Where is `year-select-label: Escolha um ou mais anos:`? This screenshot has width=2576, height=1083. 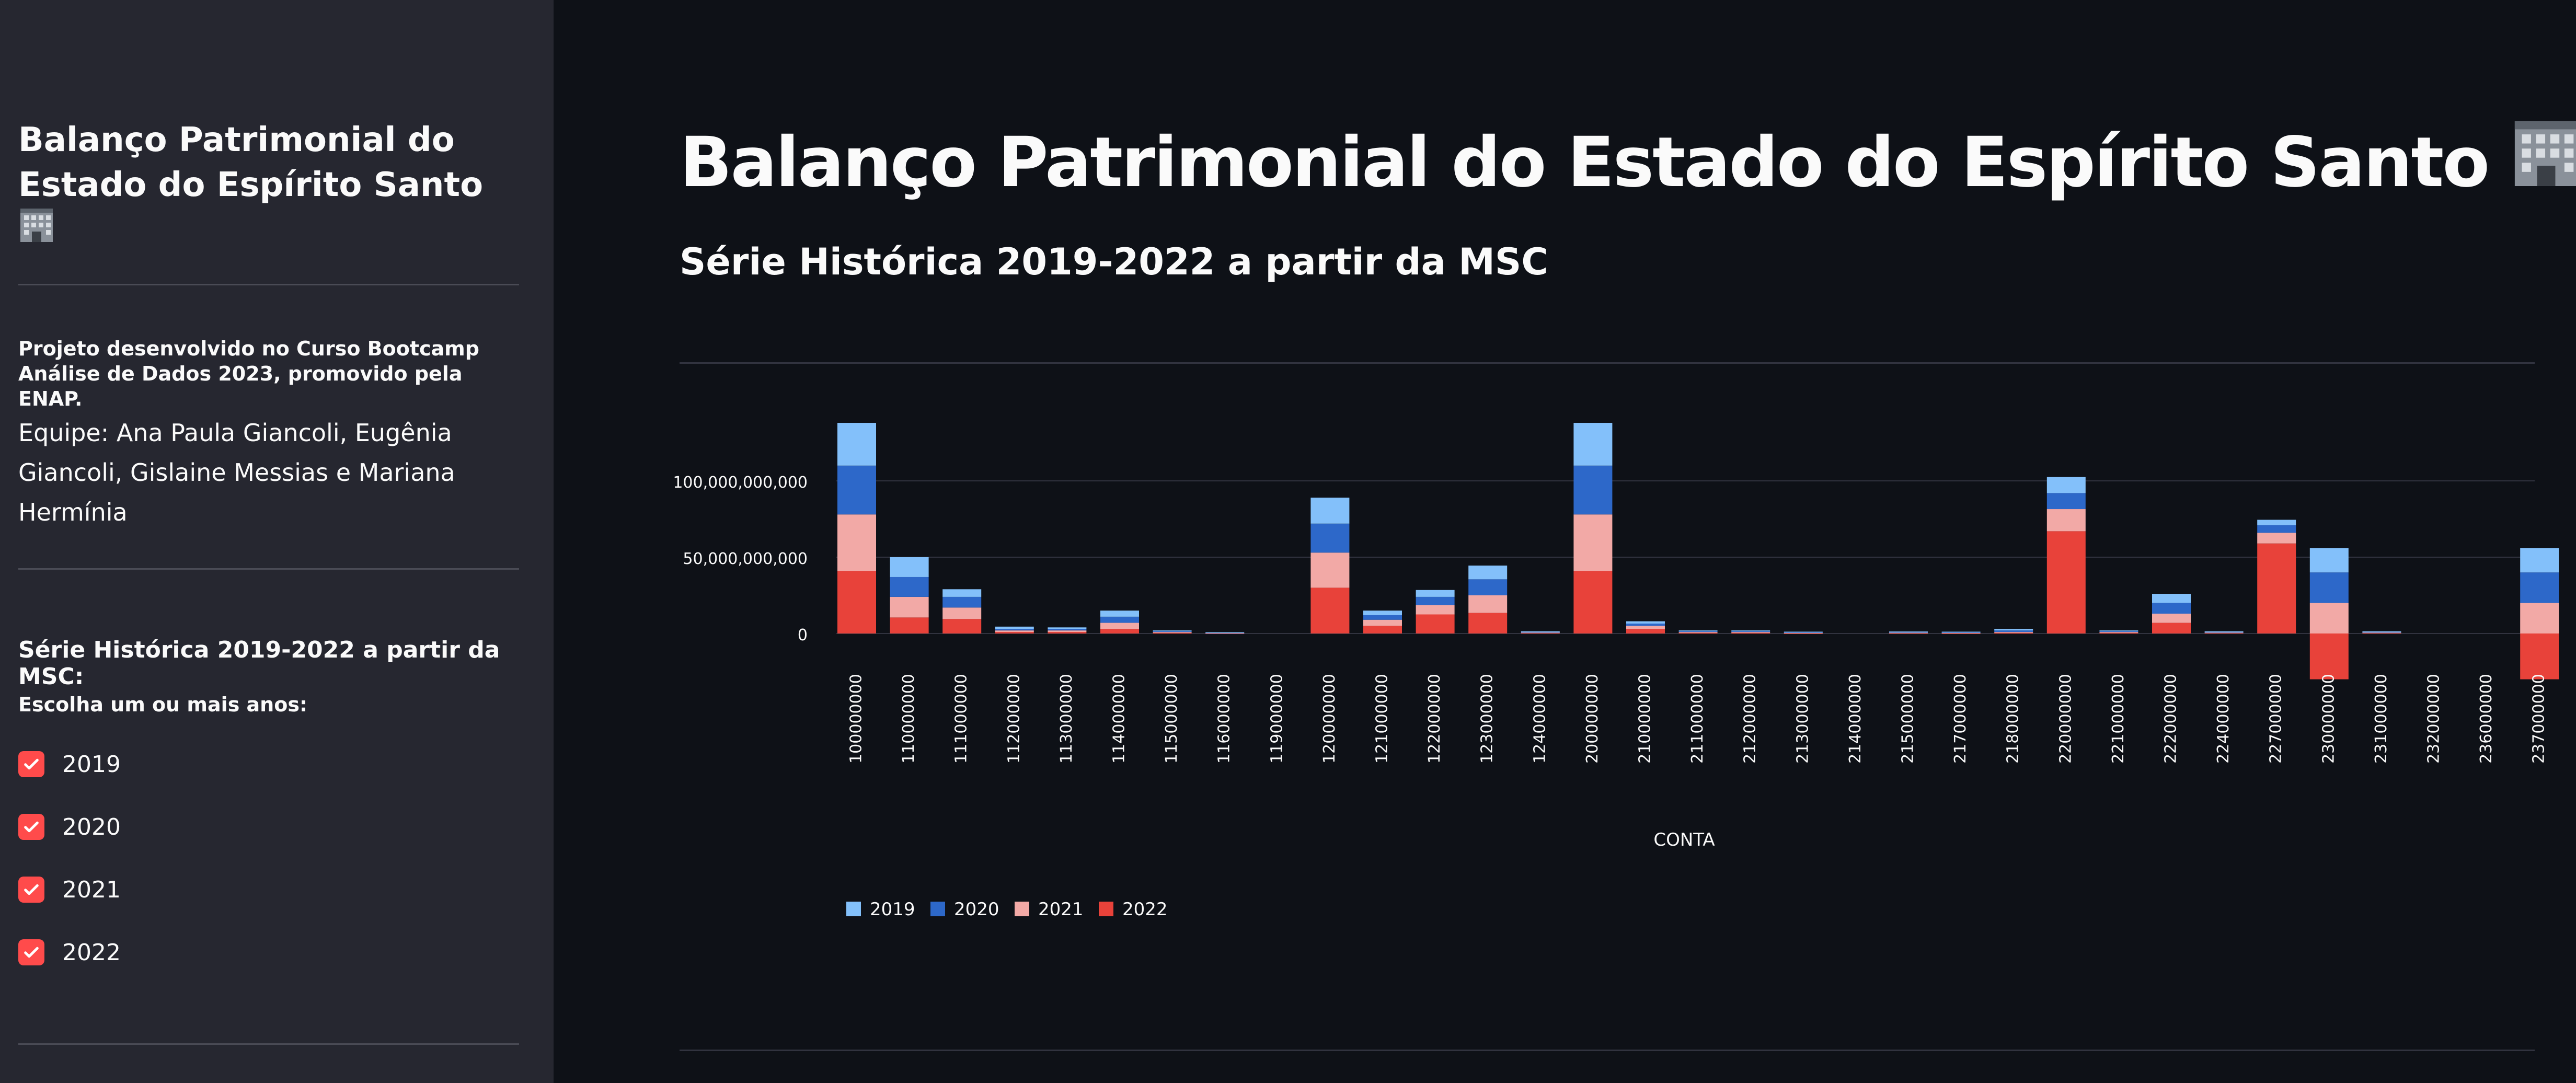 year-select-label: Escolha um ou mais anos: is located at coordinates (163, 704).